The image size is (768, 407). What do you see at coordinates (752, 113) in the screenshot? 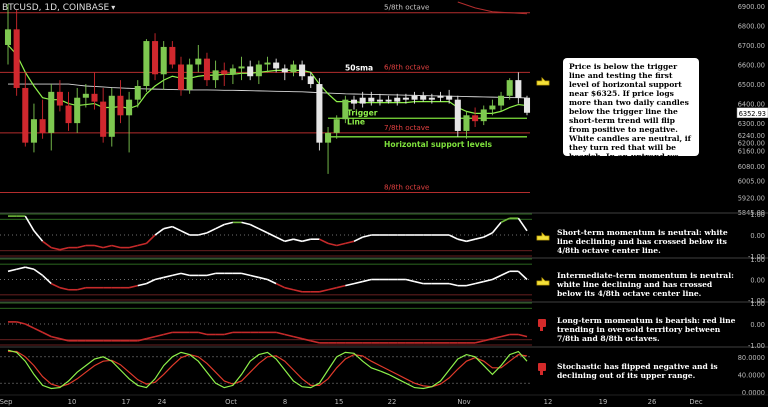
I see `current-price-box` at bounding box center [752, 113].